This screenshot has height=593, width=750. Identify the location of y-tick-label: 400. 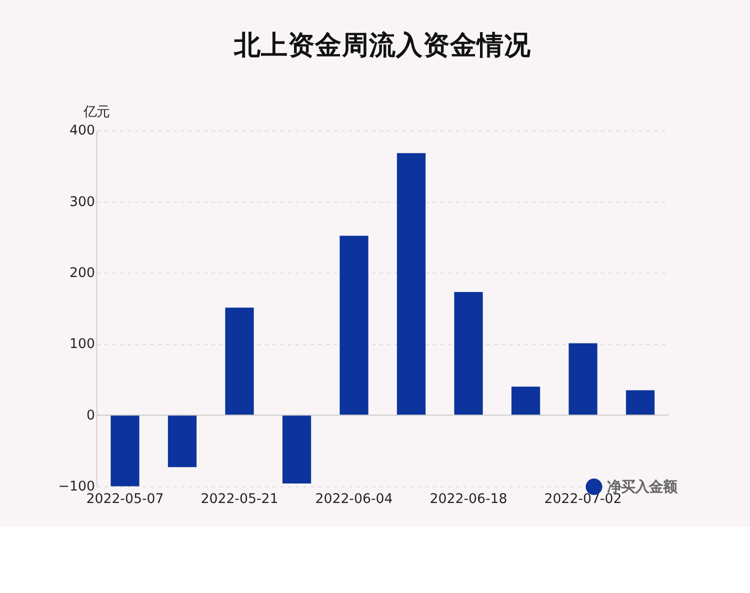
(82, 131).